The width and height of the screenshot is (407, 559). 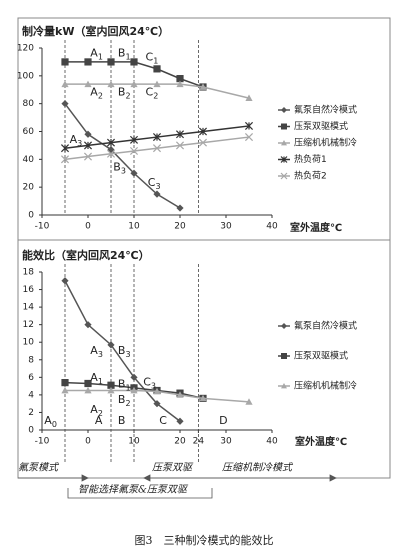 I want to click on y-tick-label: 20, so click(x=29, y=188).